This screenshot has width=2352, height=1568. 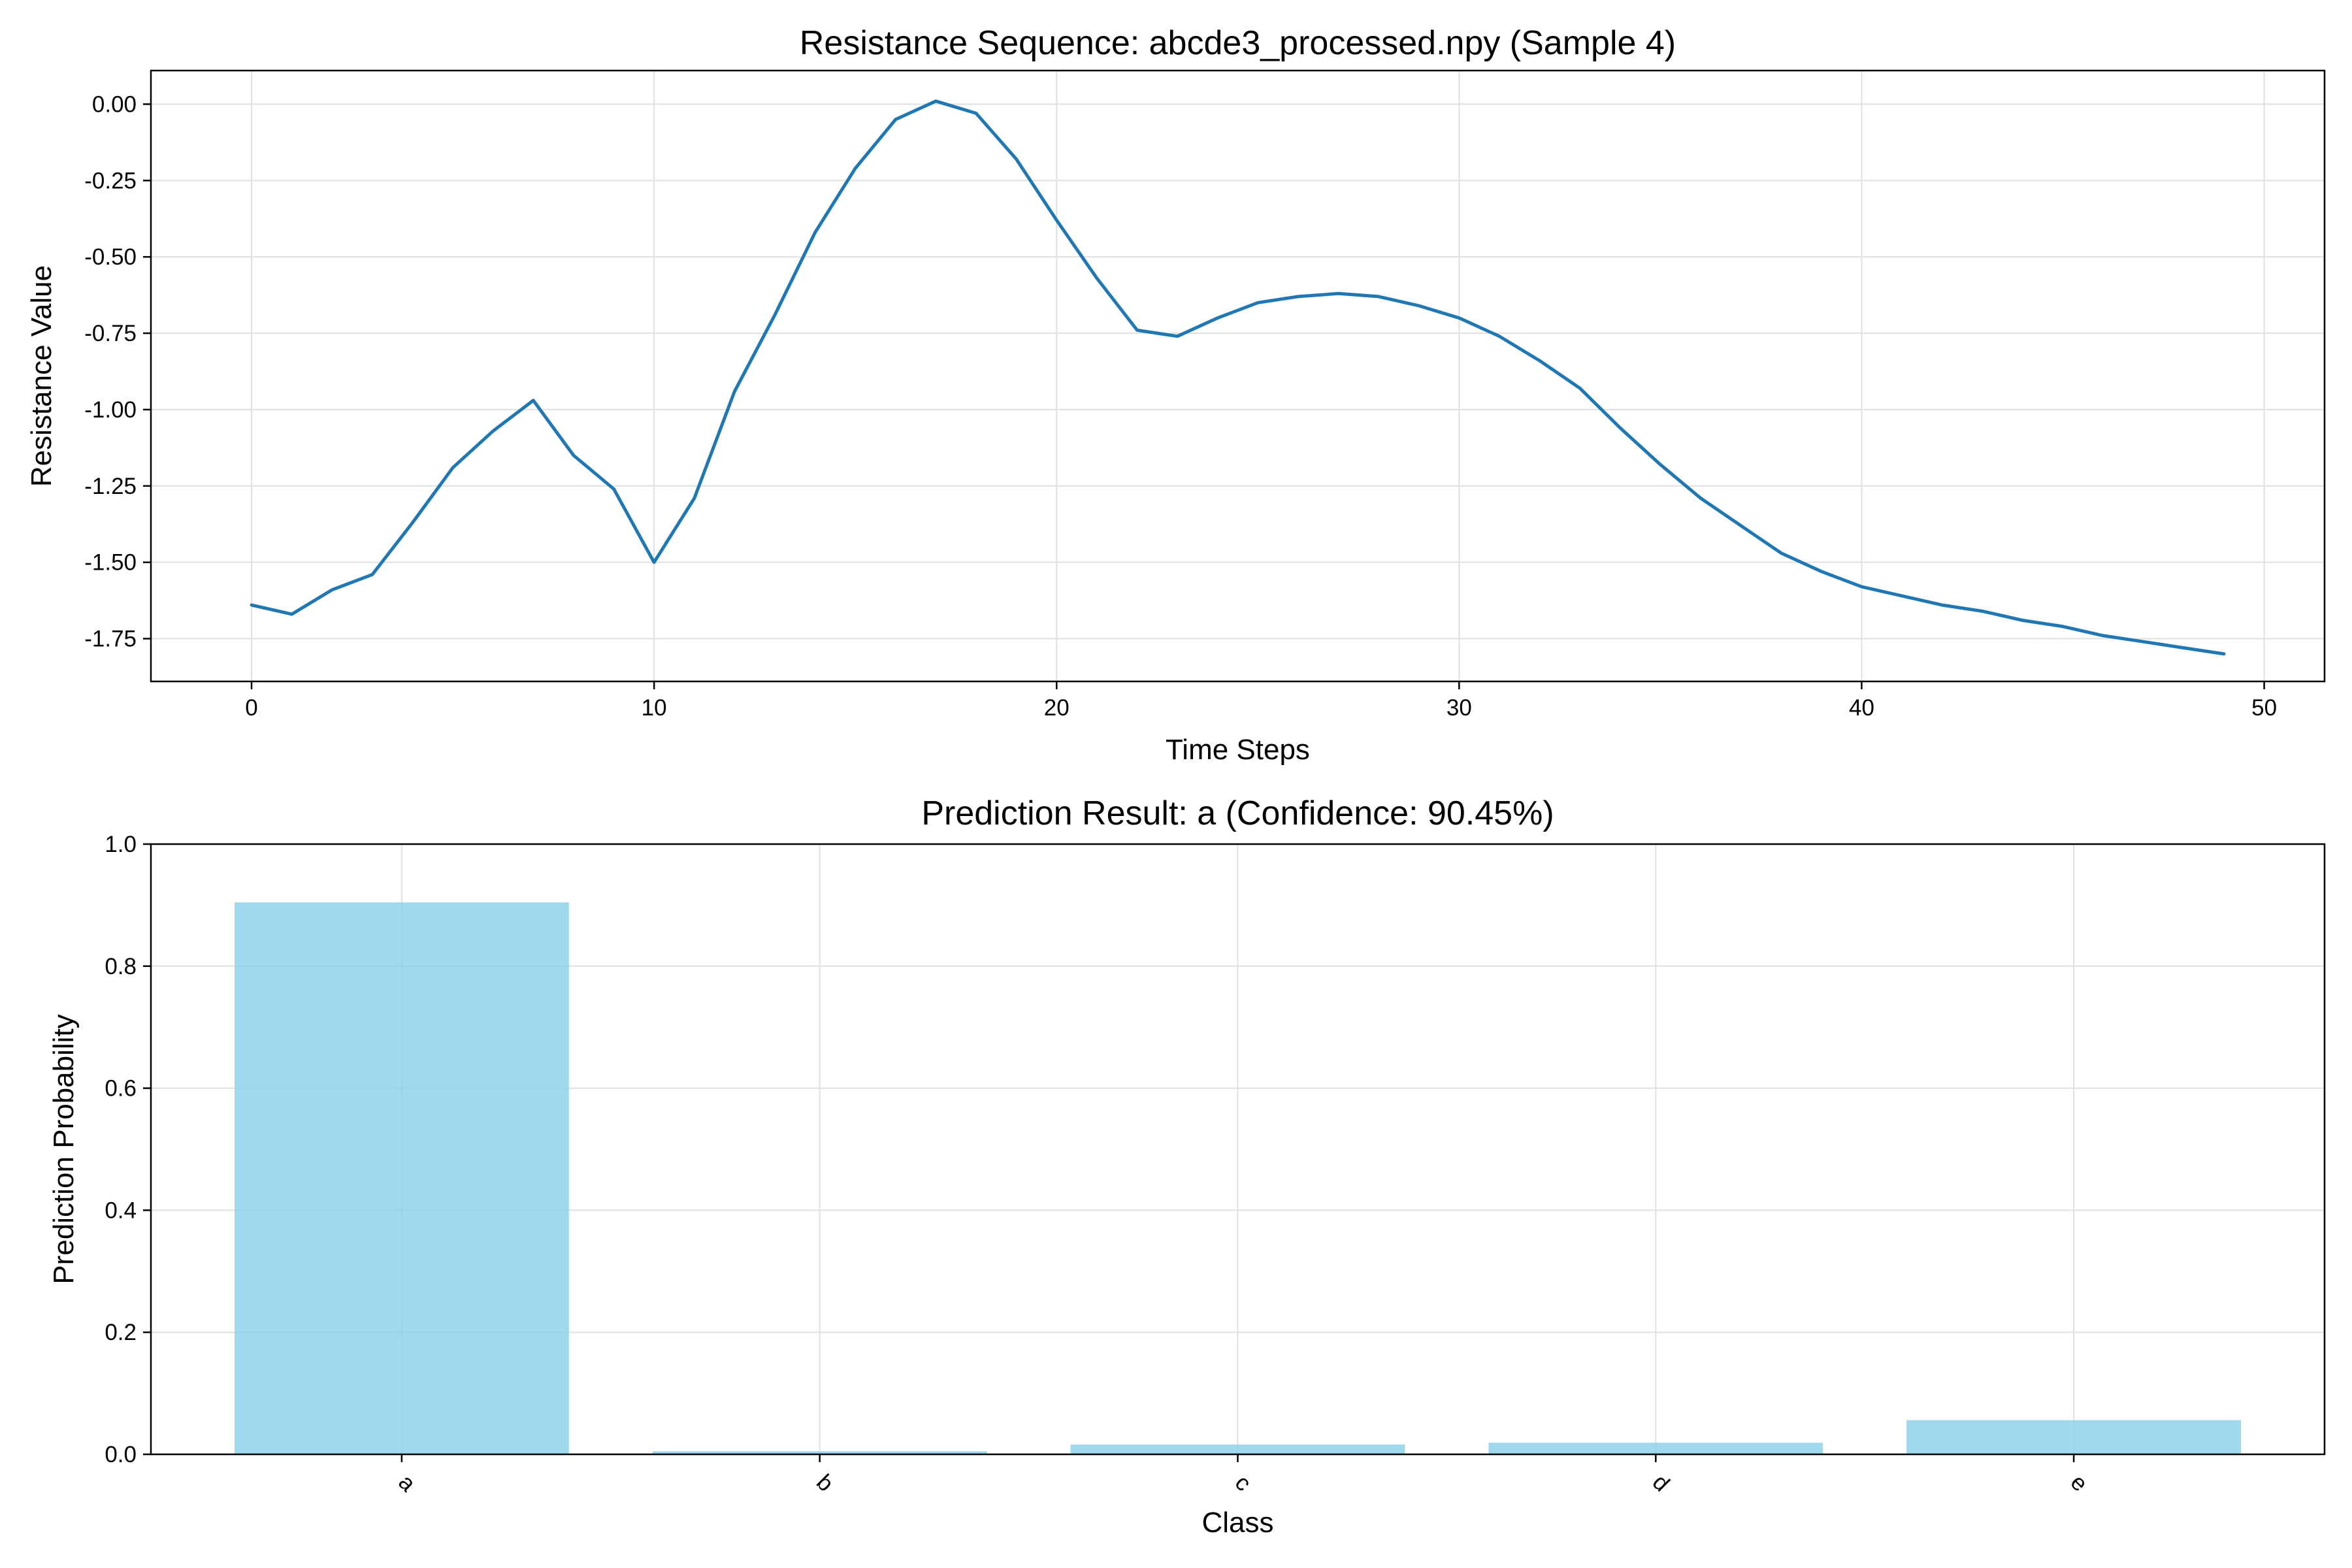 I want to click on line-chart-y-tick-label: -0.25, so click(x=110, y=180).